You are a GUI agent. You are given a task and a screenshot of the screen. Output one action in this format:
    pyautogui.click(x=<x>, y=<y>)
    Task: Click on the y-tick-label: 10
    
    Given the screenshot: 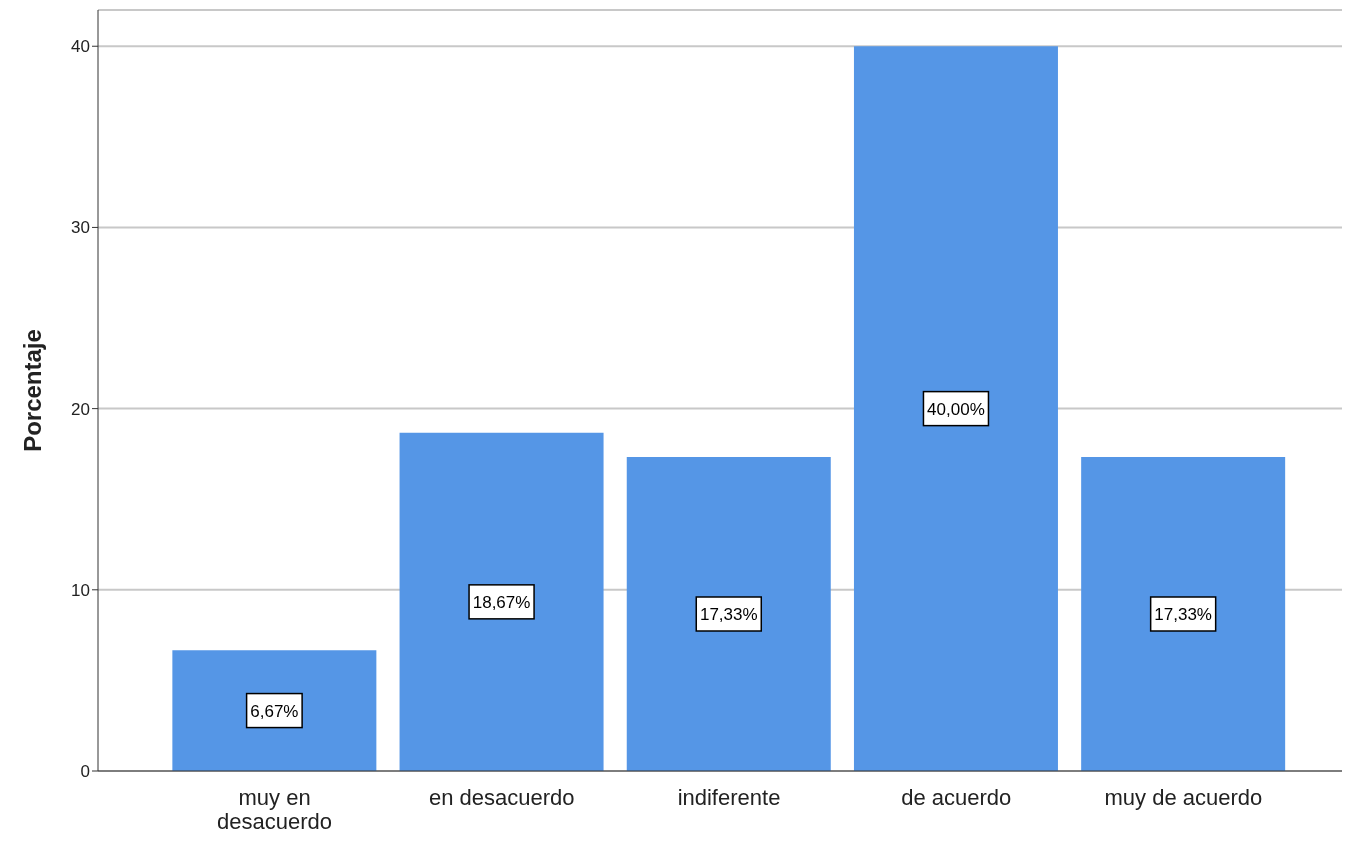 What is the action you would take?
    pyautogui.click(x=80, y=590)
    